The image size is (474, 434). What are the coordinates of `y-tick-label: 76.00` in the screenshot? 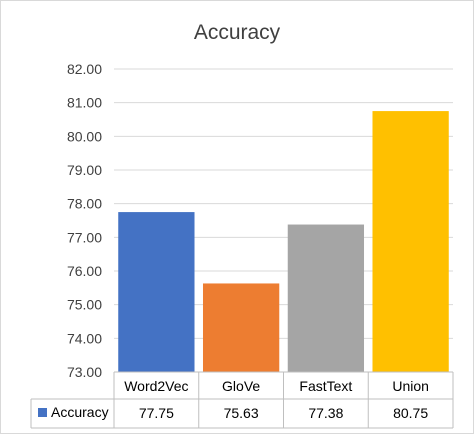 It's located at (84, 271).